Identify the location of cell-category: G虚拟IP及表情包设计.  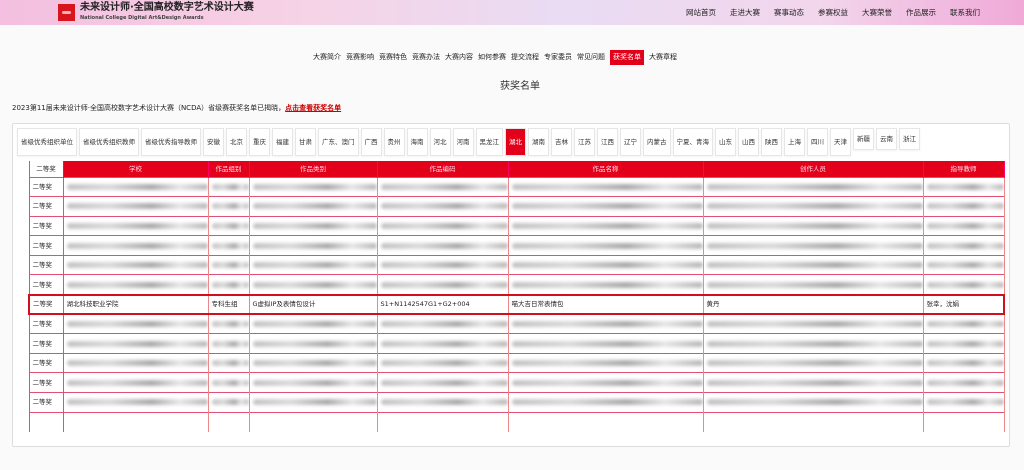
(313, 304).